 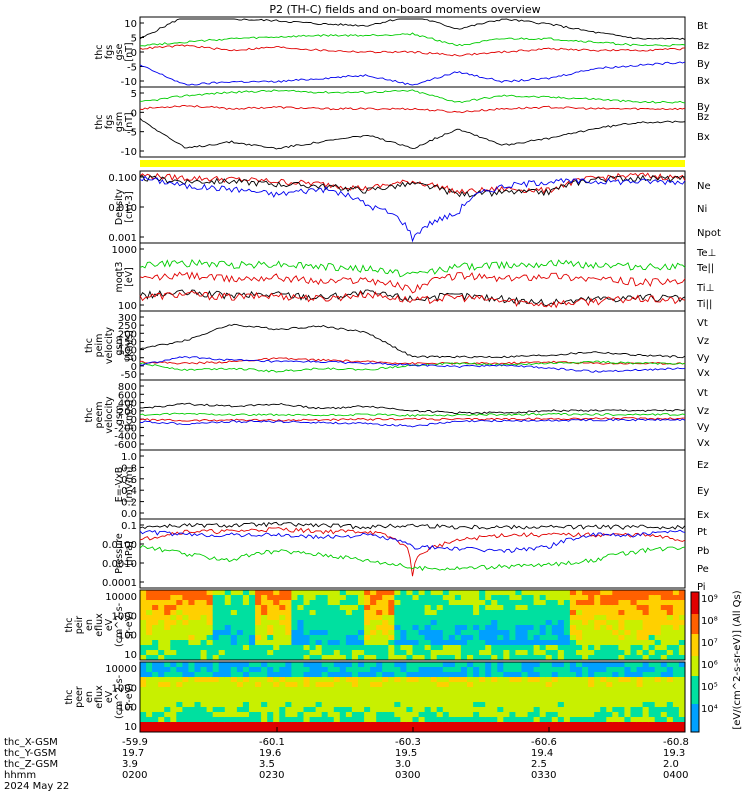 What do you see at coordinates (412, 423) in the screenshot?
I see `series-peem_vel-Vx` at bounding box center [412, 423].